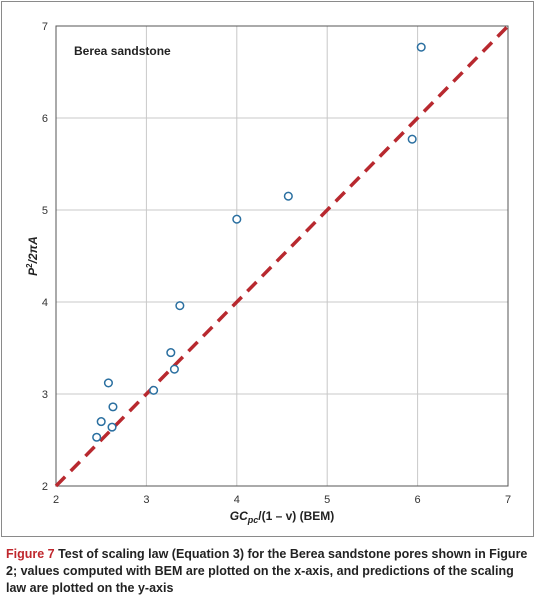 The height and width of the screenshot is (606, 537). What do you see at coordinates (237, 500) in the screenshot?
I see `x-tick-label-2: 4` at bounding box center [237, 500].